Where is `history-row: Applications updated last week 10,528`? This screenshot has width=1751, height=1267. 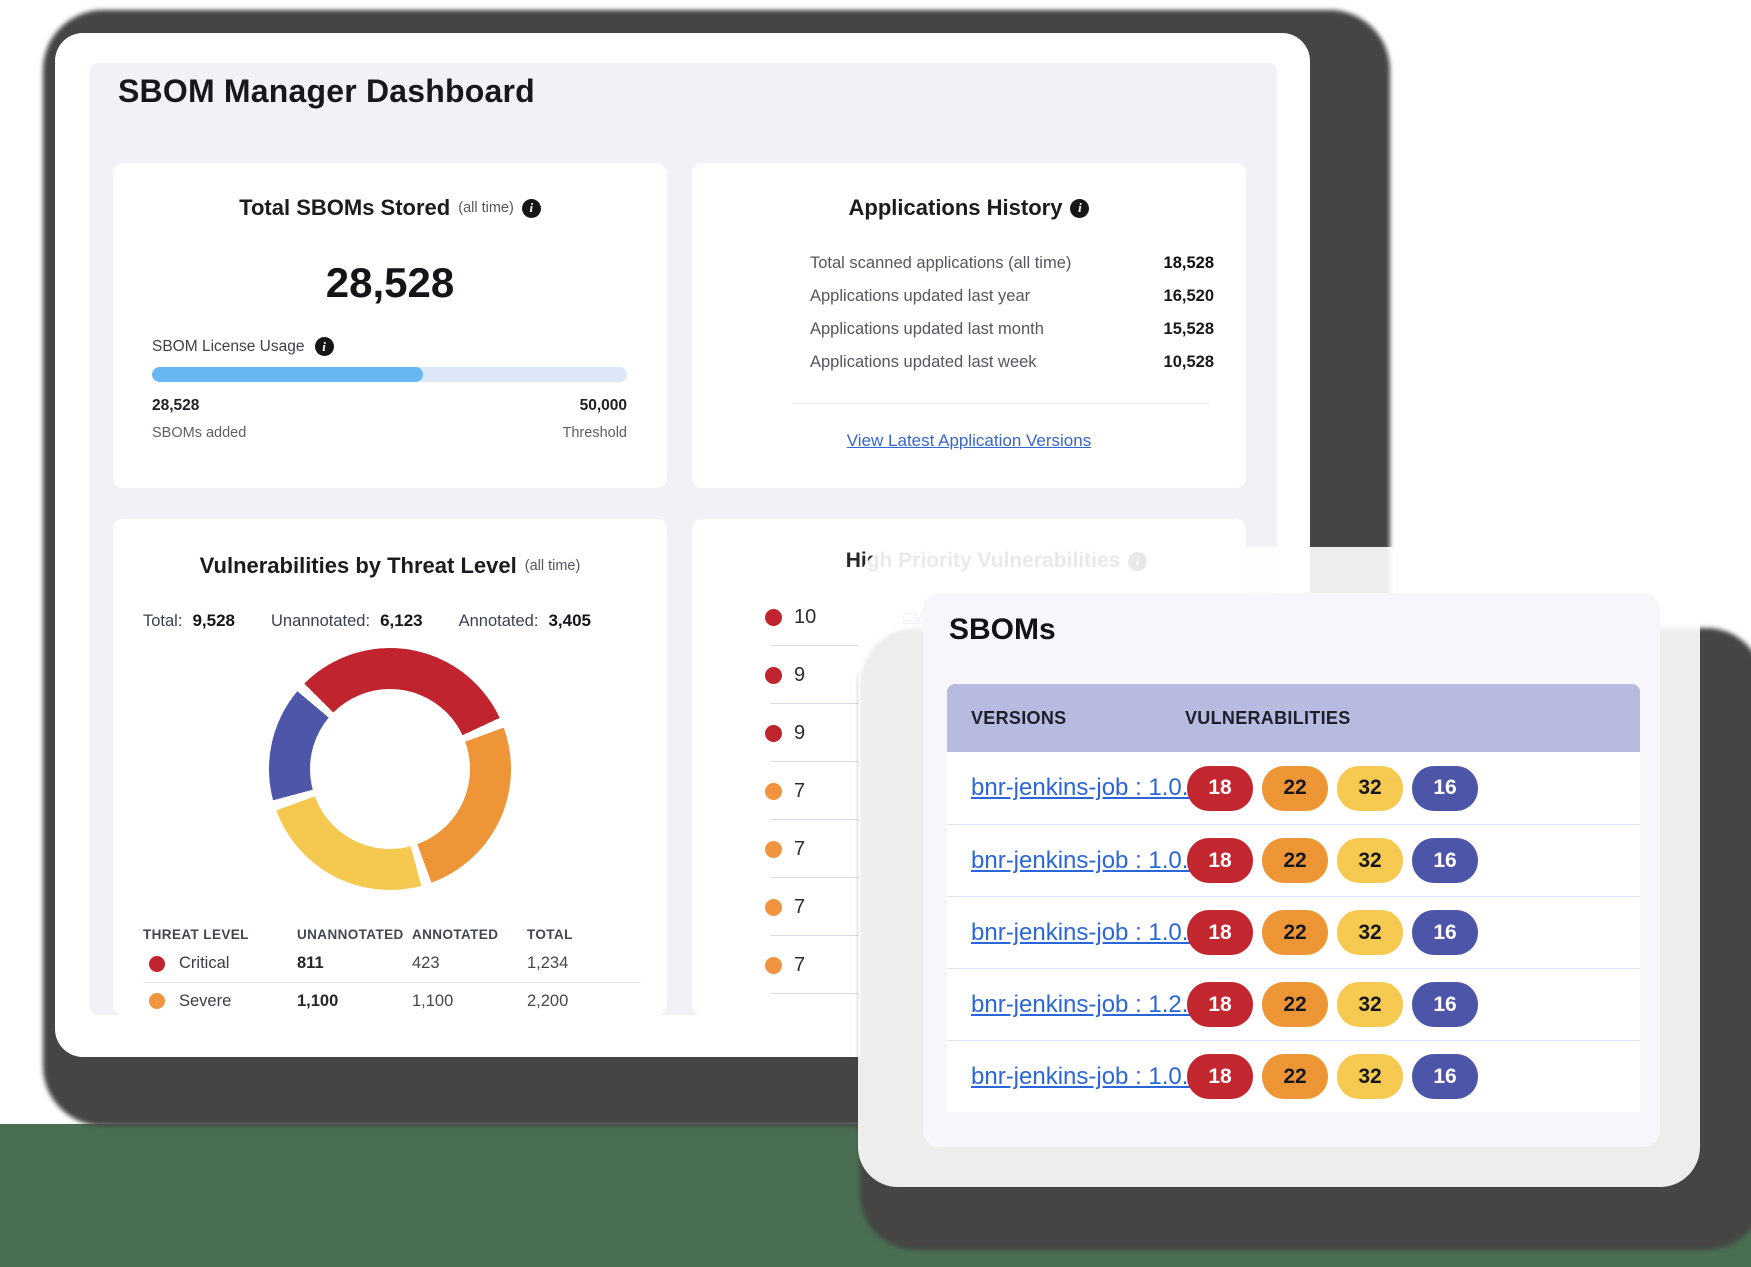 history-row: Applications updated last week 10,528 is located at coordinates (1012, 362).